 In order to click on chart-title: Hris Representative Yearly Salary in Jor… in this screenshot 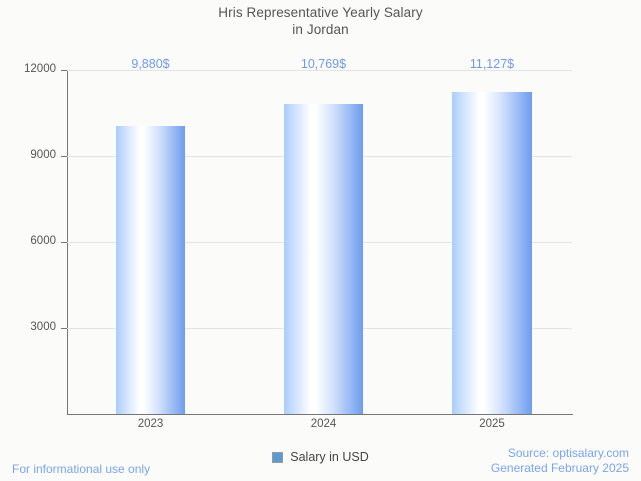, I will do `click(320, 21)`.